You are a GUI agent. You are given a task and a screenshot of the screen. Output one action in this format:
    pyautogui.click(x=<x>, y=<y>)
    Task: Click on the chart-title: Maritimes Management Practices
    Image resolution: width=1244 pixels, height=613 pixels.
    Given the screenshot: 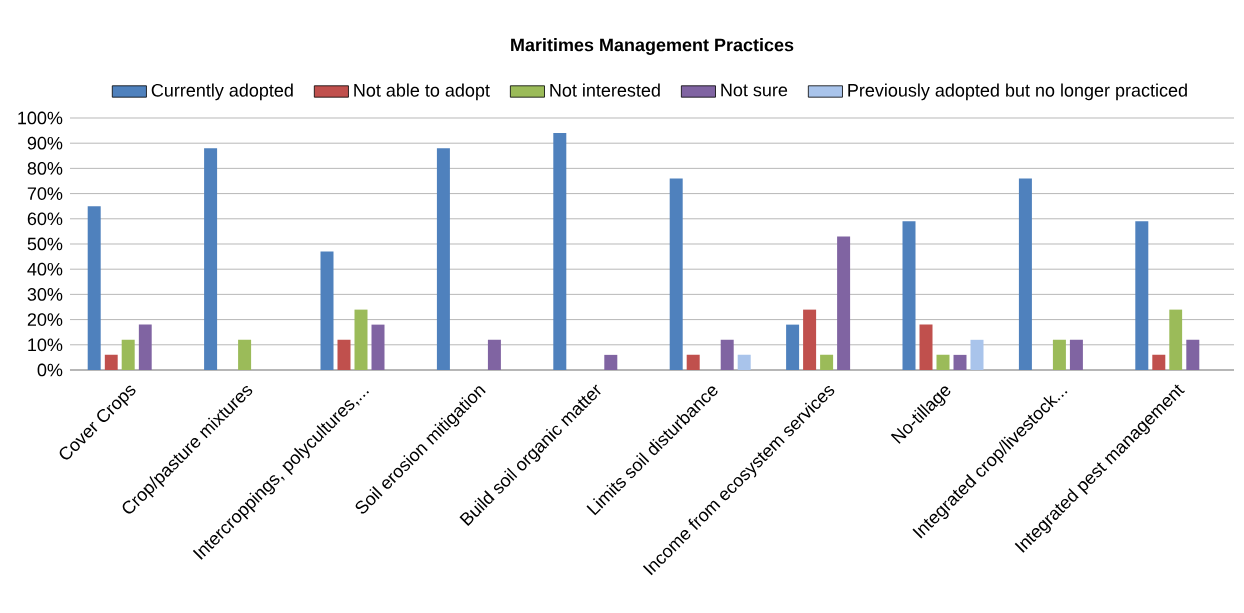 What is the action you would take?
    pyautogui.click(x=652, y=46)
    